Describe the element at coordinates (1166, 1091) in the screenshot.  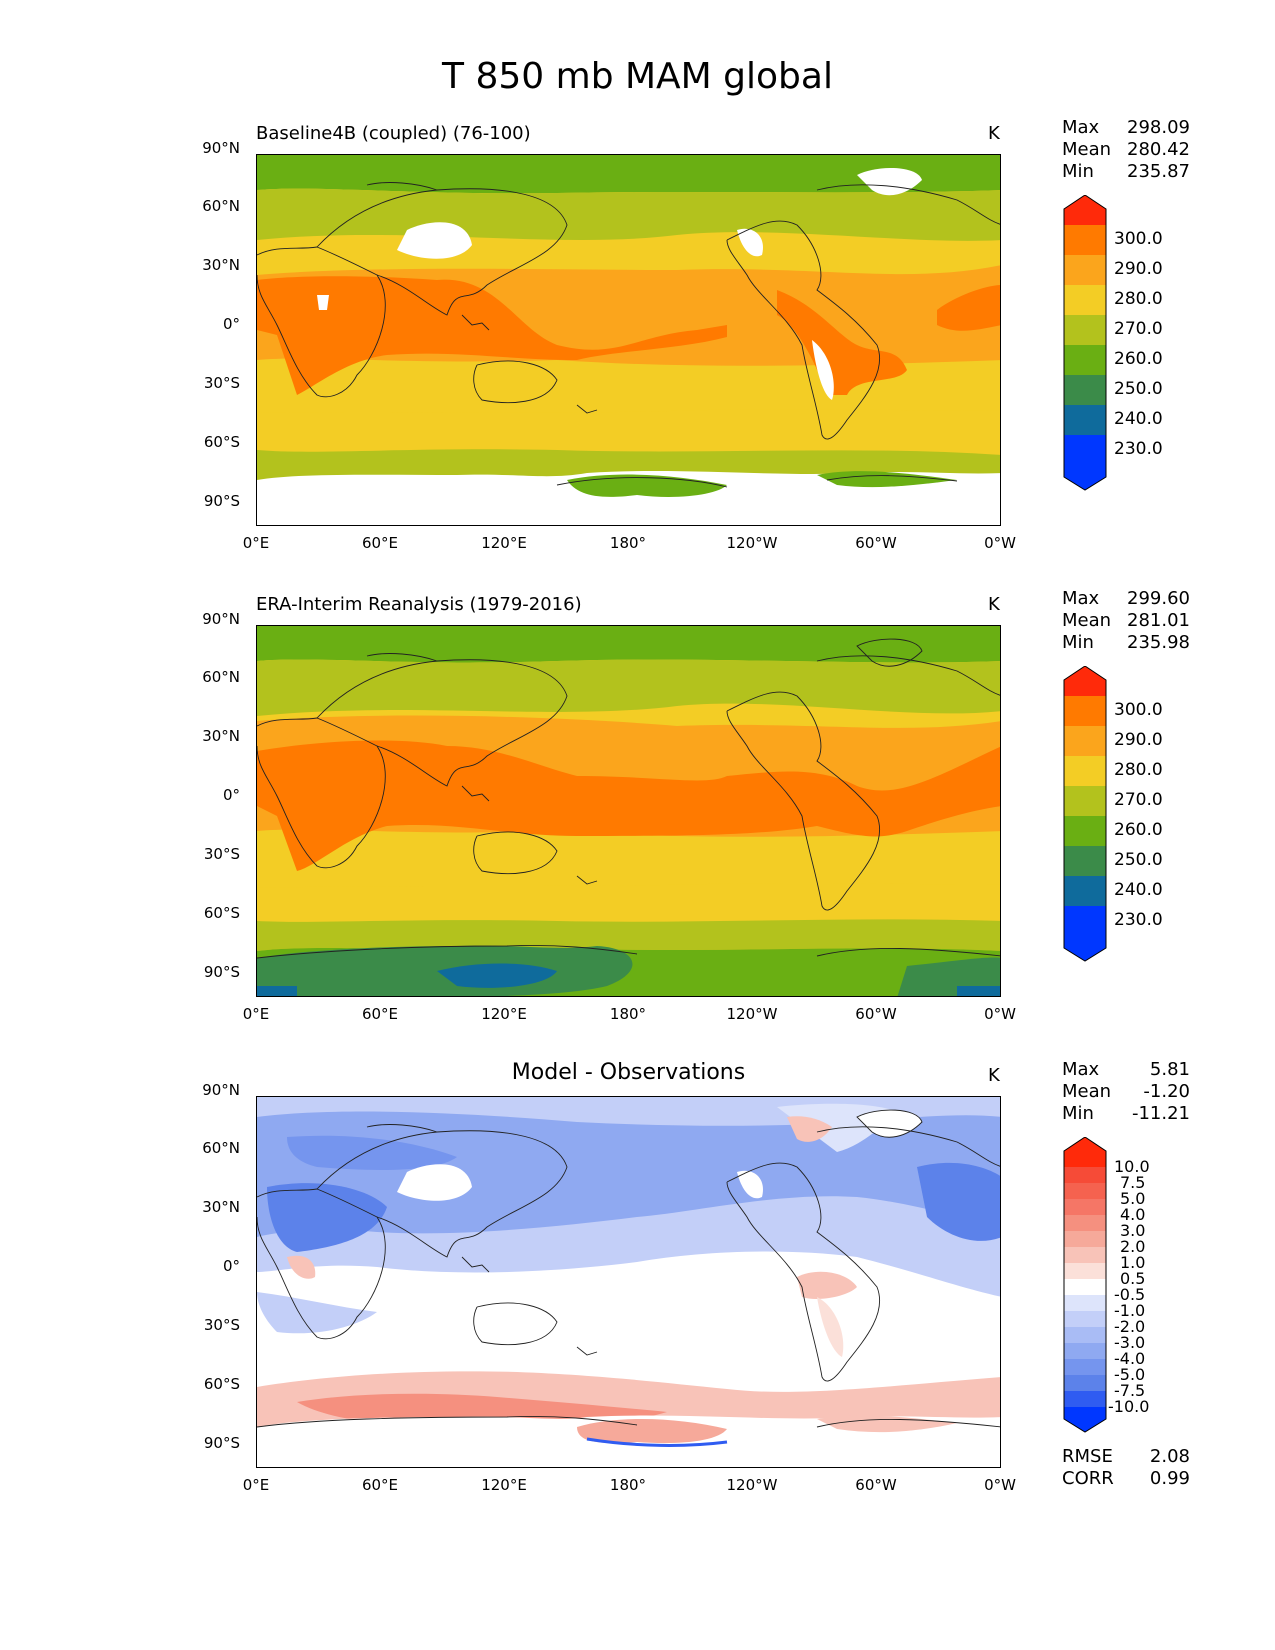
I see `stat-mean: -1.20` at that location.